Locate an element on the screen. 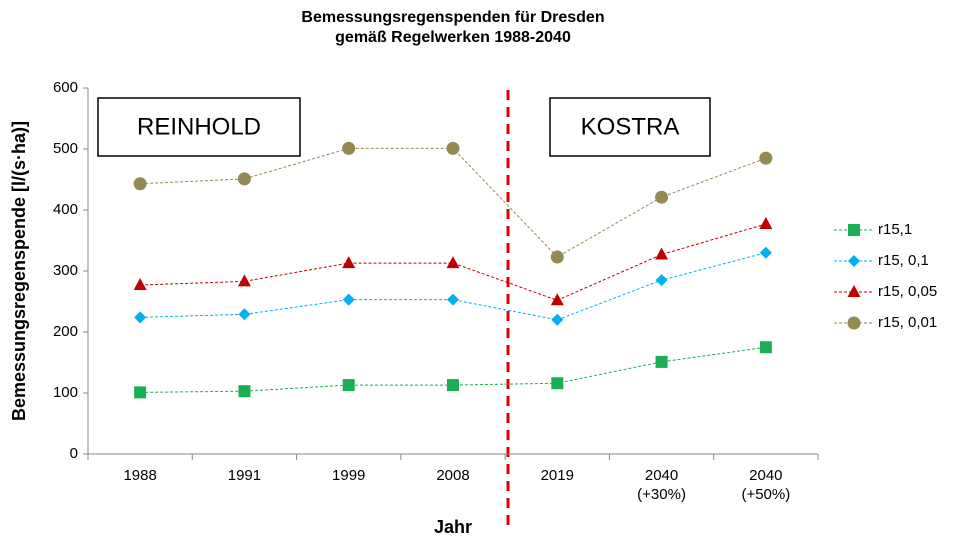 The width and height of the screenshot is (956, 540). annotation: KOSTRA is located at coordinates (630, 126).